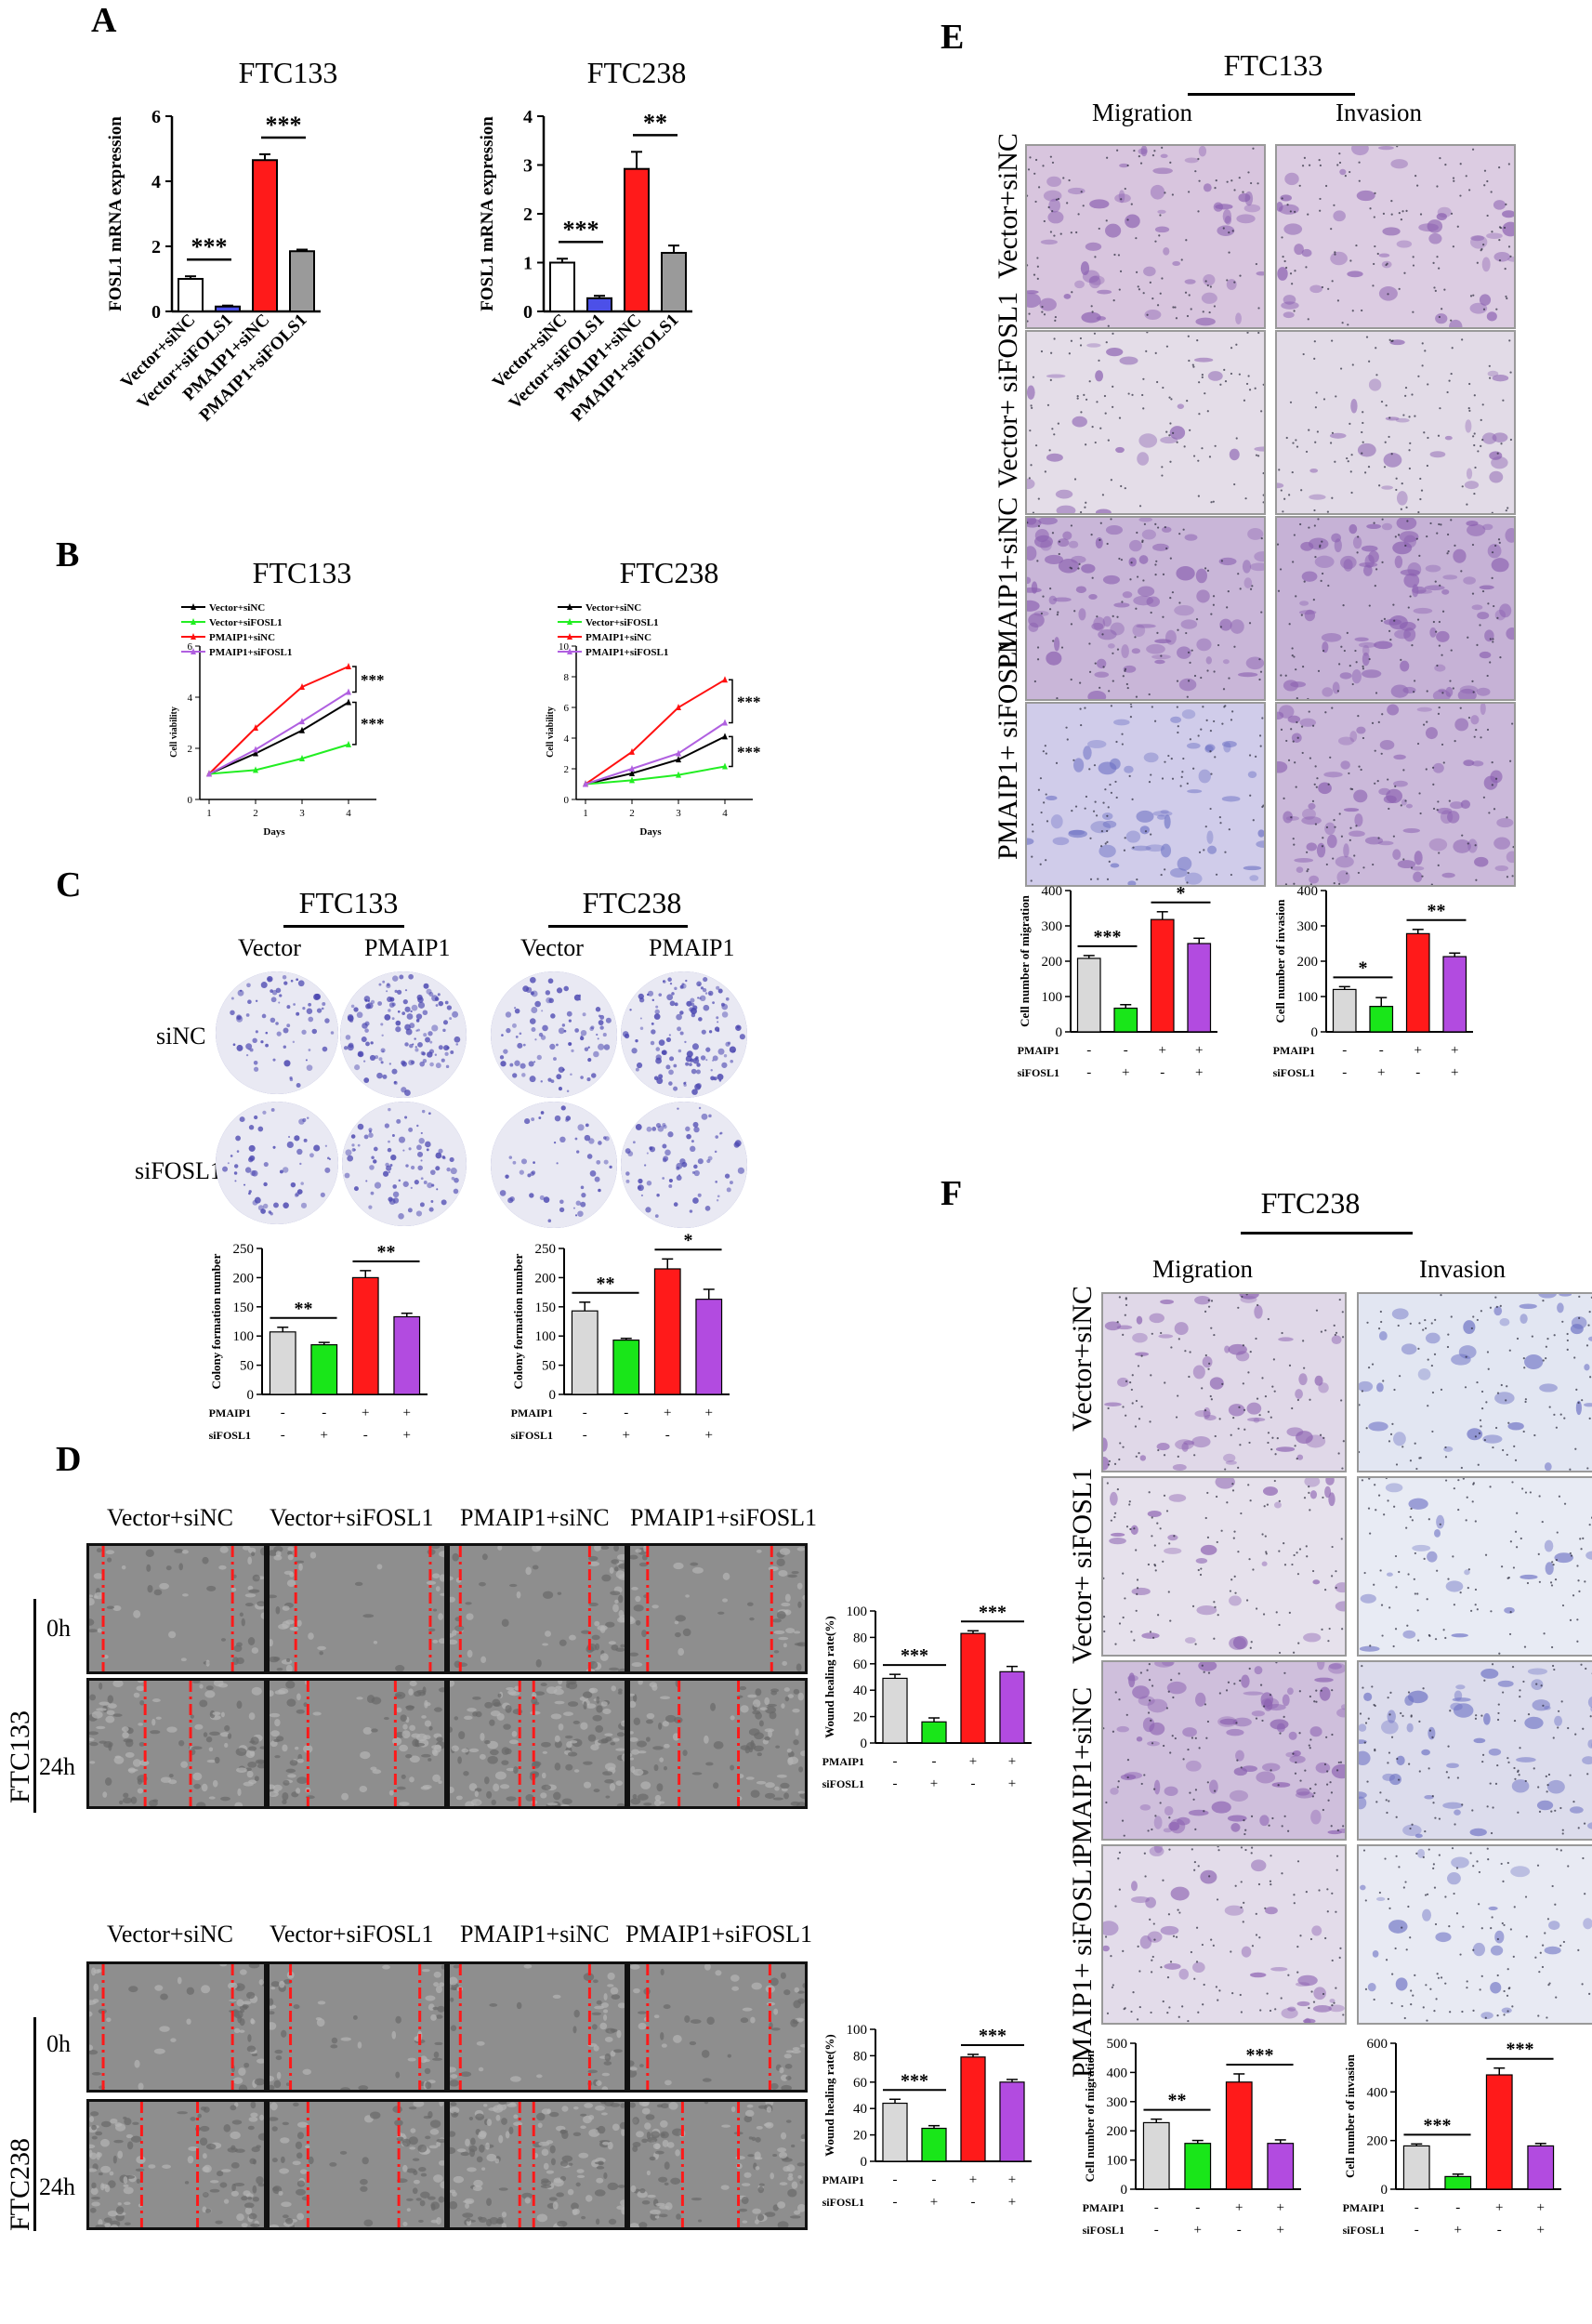 The height and width of the screenshot is (2324, 1592). Describe the element at coordinates (637, 239) in the screenshot. I see `bar` at that location.